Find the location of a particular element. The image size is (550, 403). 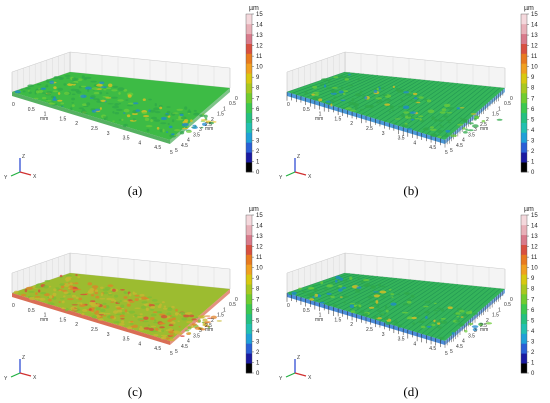

x-tick-label: 1.5 is located at coordinates (337, 119).